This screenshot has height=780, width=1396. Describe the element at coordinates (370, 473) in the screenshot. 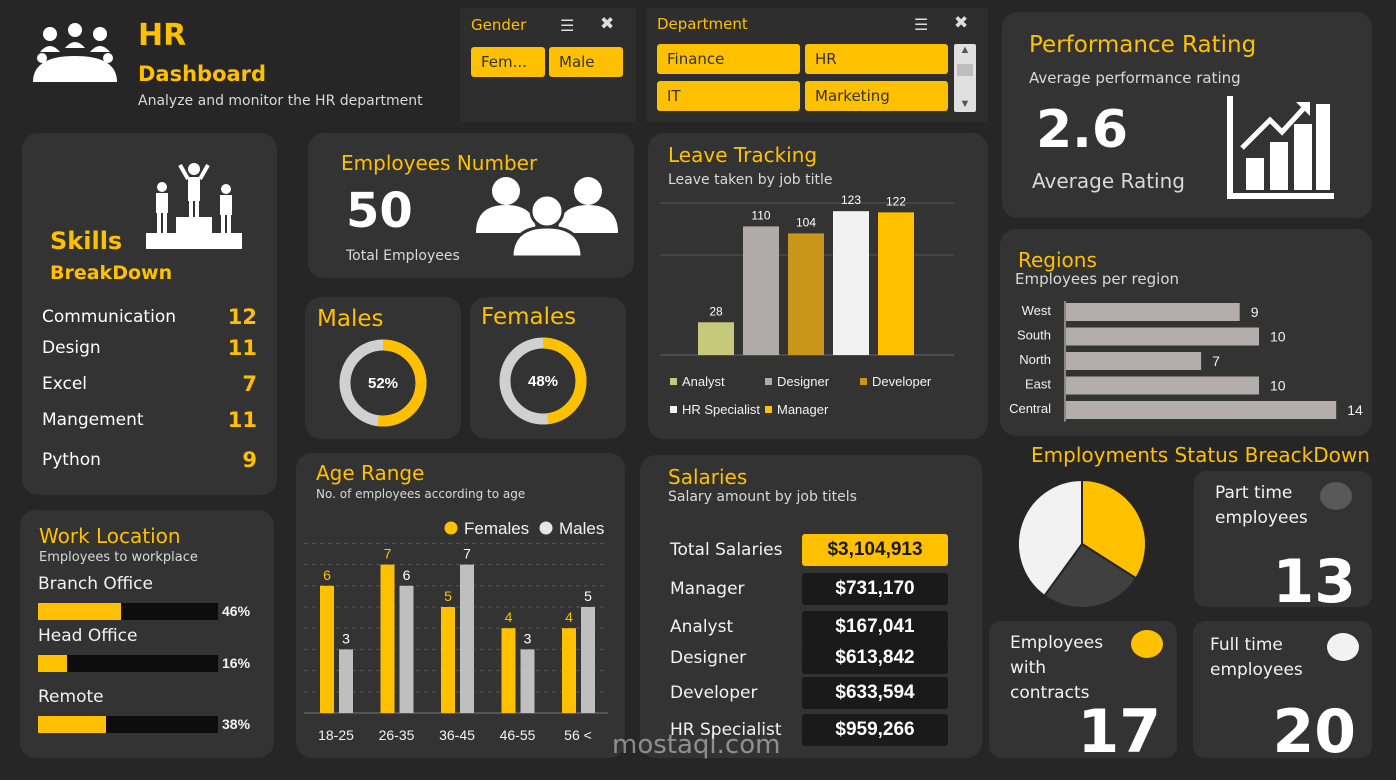

I see `age-title: Age Range` at that location.